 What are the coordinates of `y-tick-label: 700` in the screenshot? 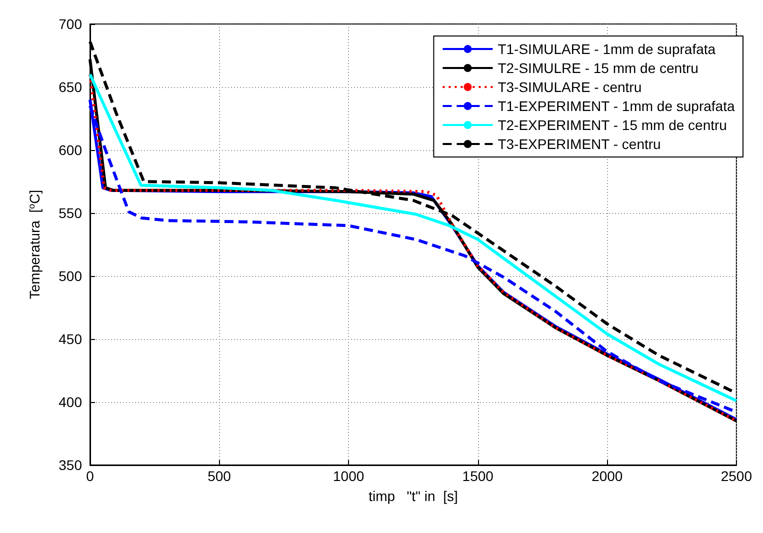 It's located at (70, 24).